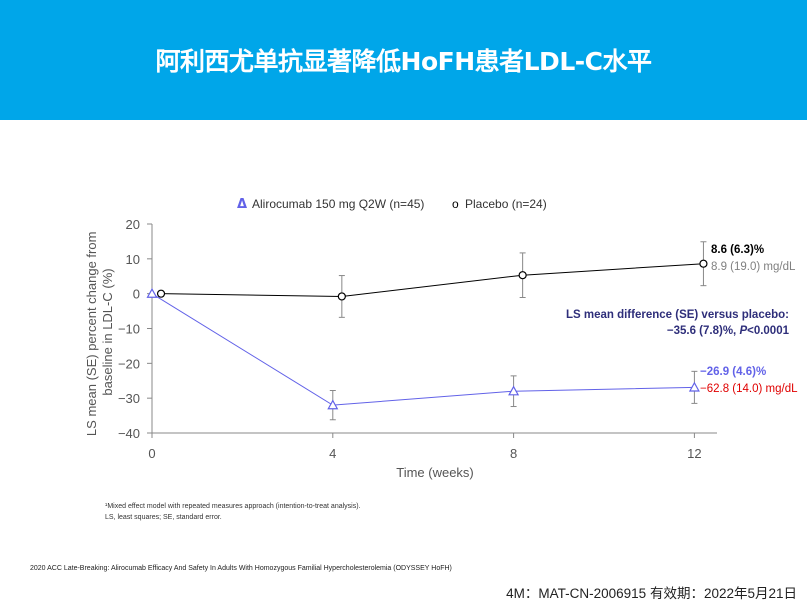  I want to click on legend-label-placebo: Placebo (n=24), so click(506, 204).